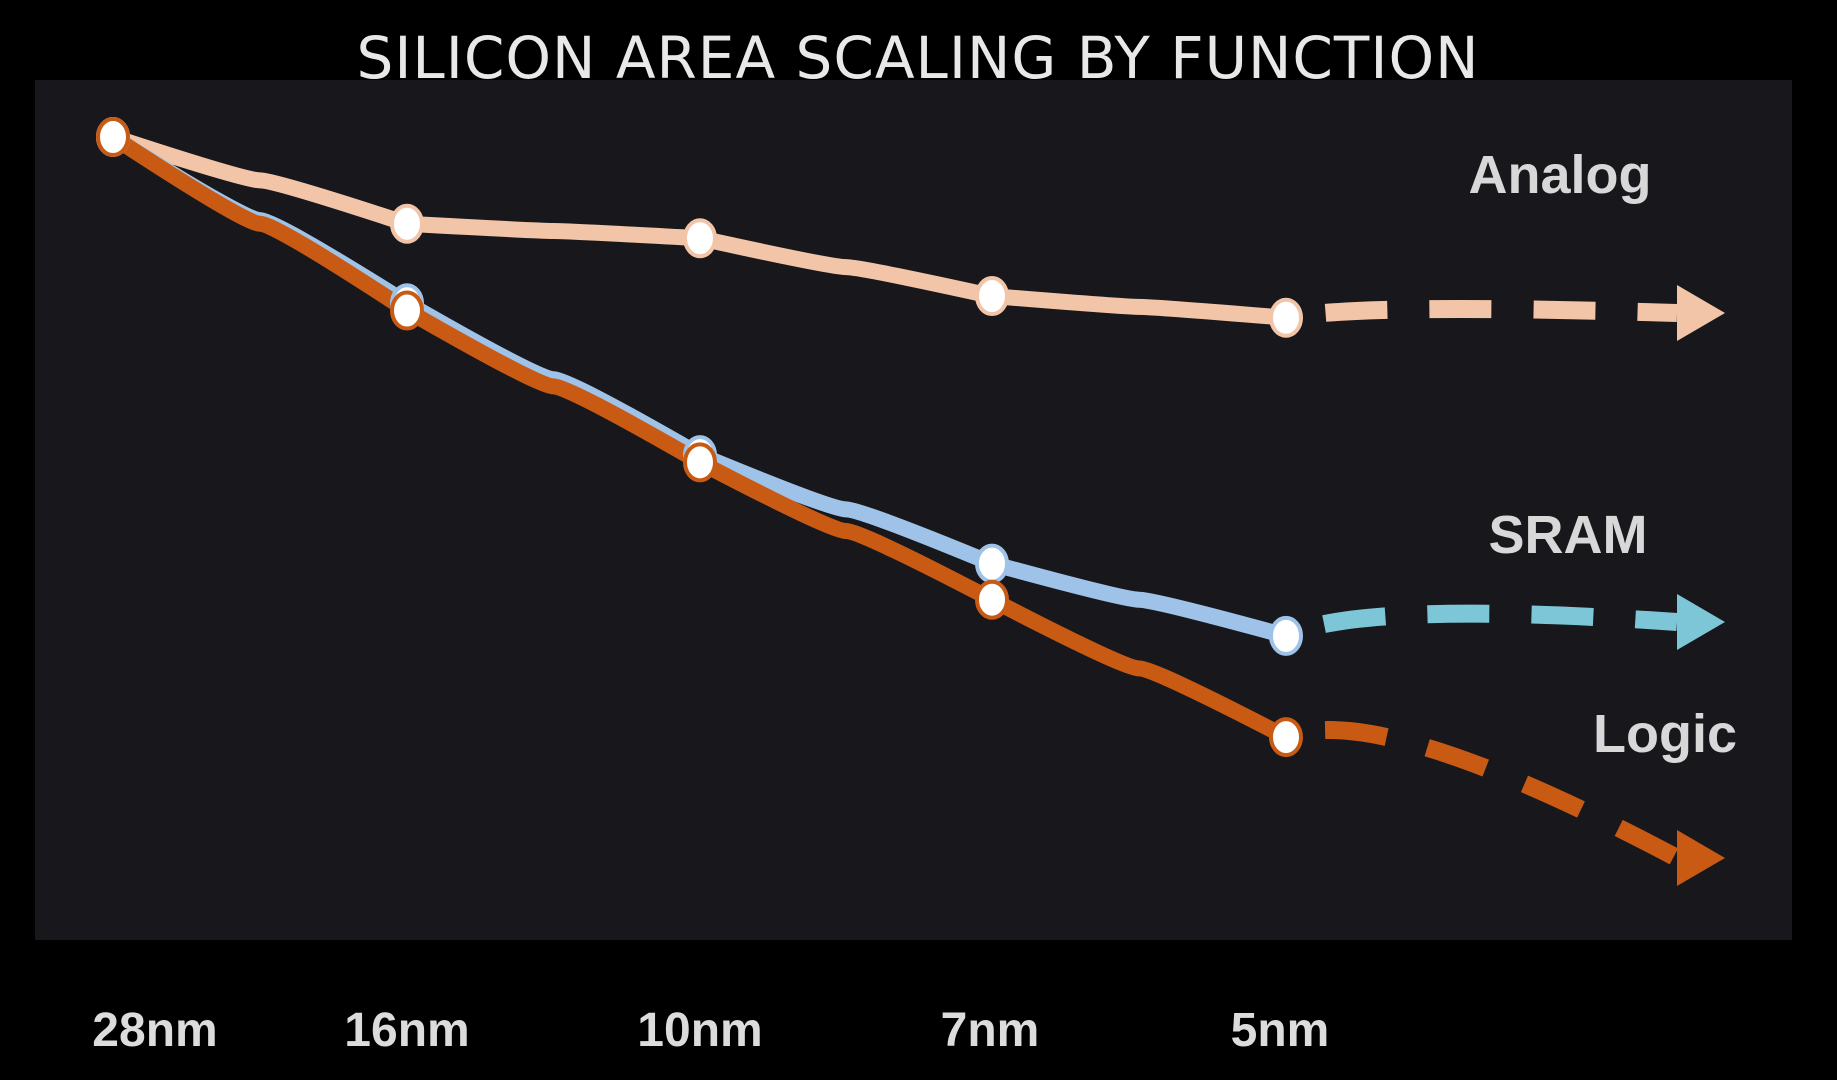  What do you see at coordinates (1286, 737) in the screenshot?
I see `data-point-logic-5nm` at bounding box center [1286, 737].